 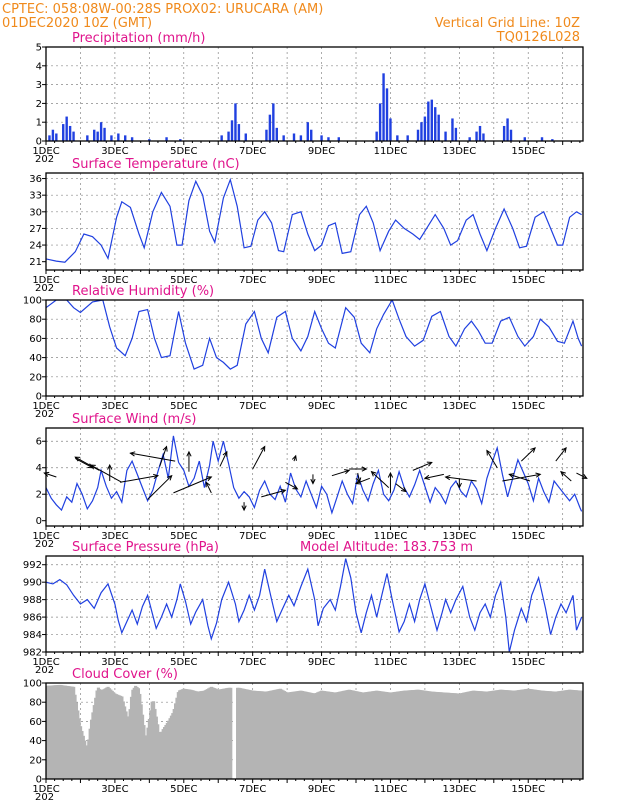 I want to click on y-tick-label: 6, so click(x=39, y=442).